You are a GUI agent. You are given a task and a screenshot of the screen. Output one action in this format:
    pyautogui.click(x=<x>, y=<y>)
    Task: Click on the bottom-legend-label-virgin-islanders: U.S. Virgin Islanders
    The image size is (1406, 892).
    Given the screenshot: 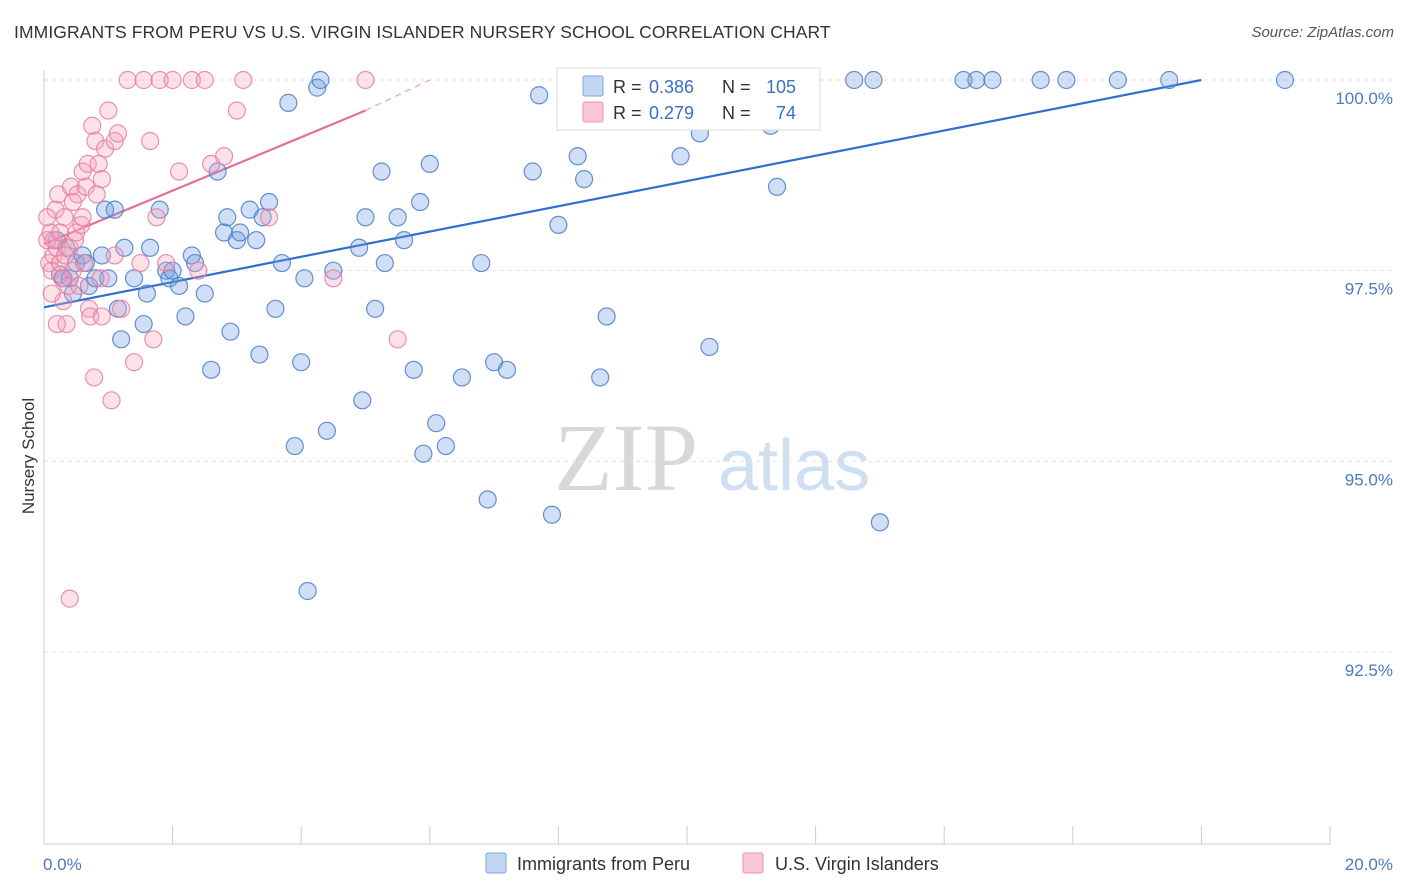 What is the action you would take?
    pyautogui.click(x=857, y=864)
    